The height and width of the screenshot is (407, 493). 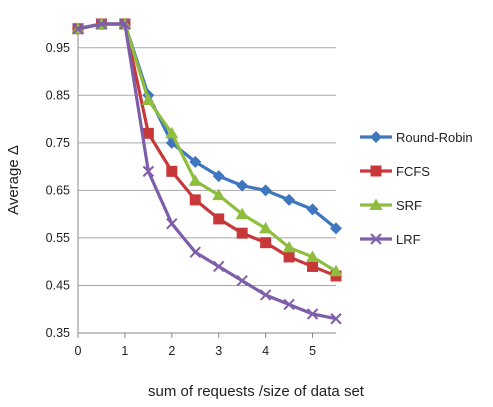 I want to click on y-tick-label: 0.65, so click(x=58, y=190).